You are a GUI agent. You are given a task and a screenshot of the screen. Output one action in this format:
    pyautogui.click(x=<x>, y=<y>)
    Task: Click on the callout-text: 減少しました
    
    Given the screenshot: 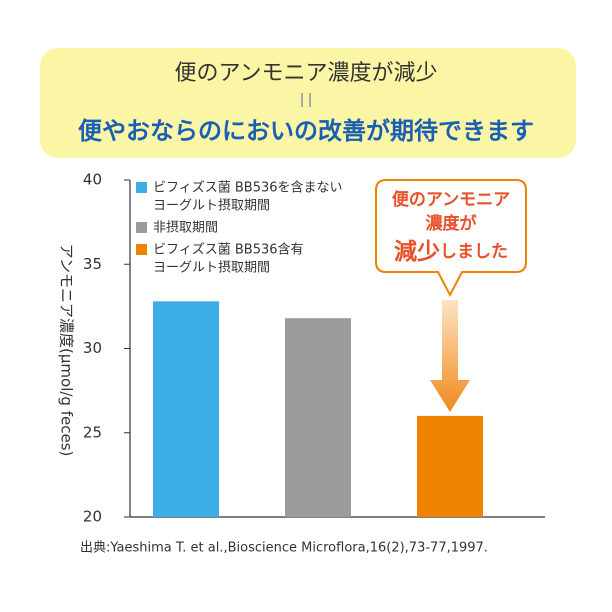 What is the action you would take?
    pyautogui.click(x=451, y=252)
    